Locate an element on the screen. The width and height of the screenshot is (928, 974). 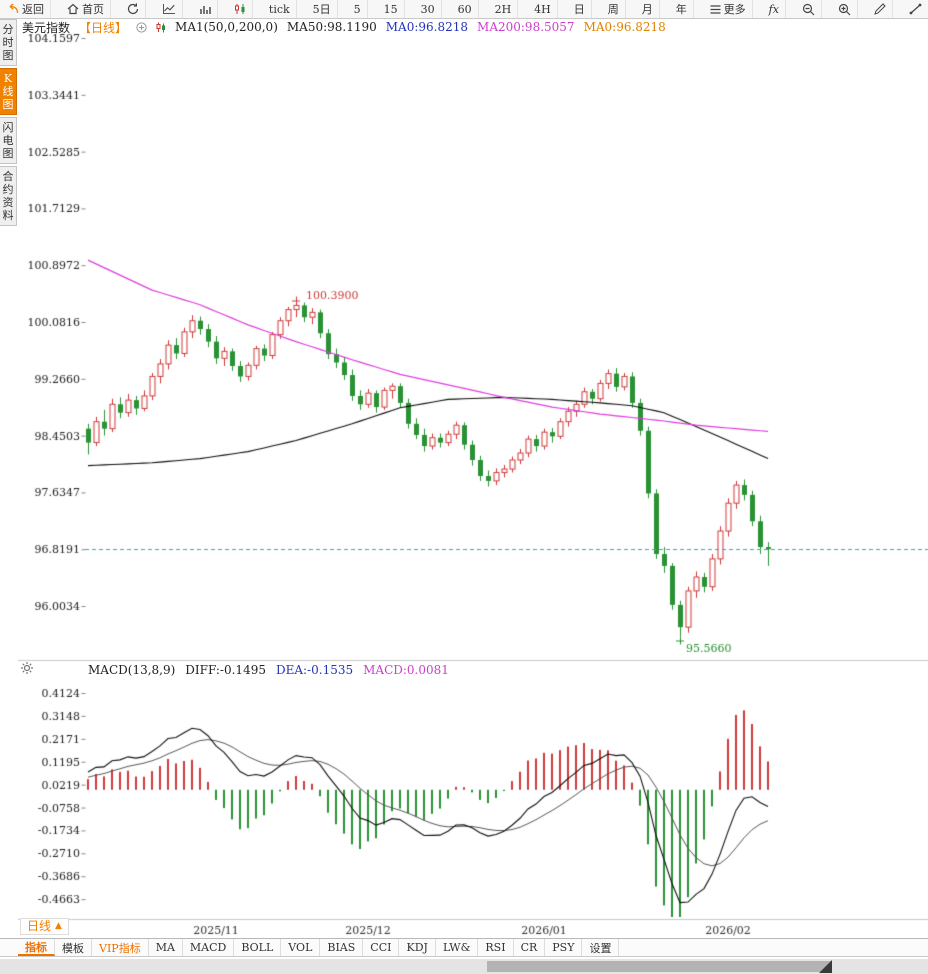
fx-indicator-button-label: fx is located at coordinates (773, 9).